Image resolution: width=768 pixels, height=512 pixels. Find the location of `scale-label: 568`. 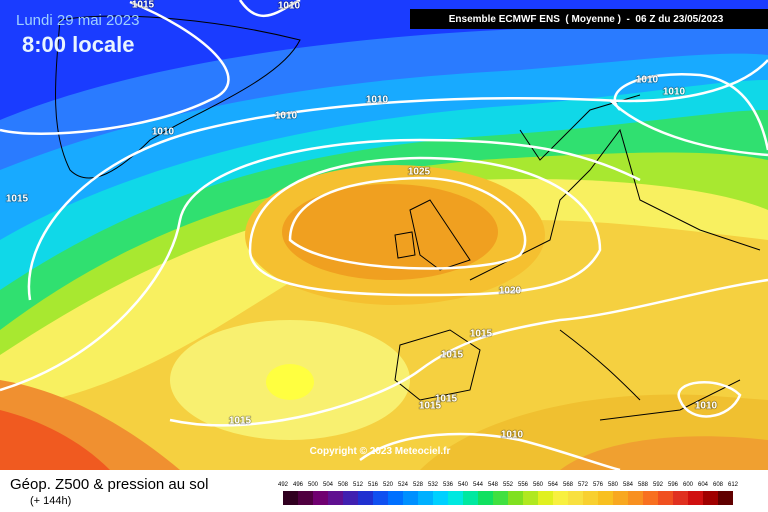

scale-label: 568 is located at coordinates (568, 485).